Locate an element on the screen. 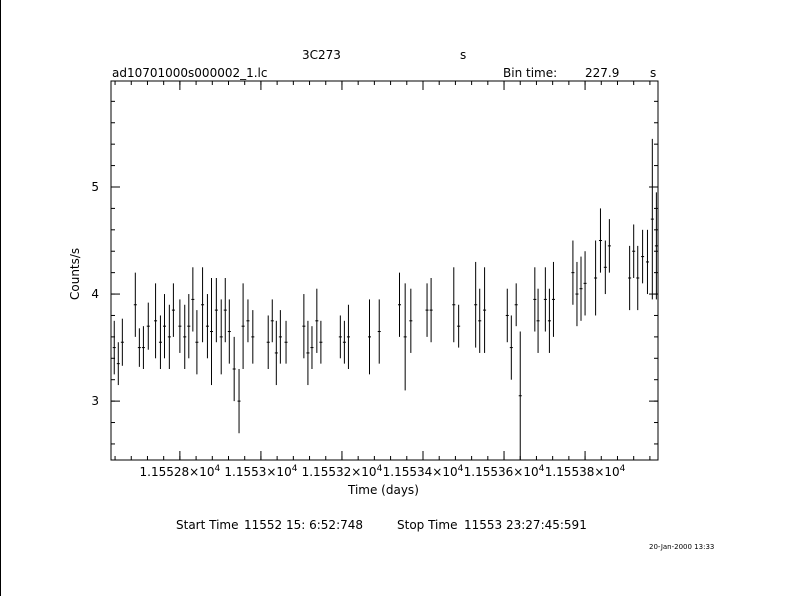 This screenshot has width=790, height=596. stop-time-label: Stop Time is located at coordinates (427, 525).